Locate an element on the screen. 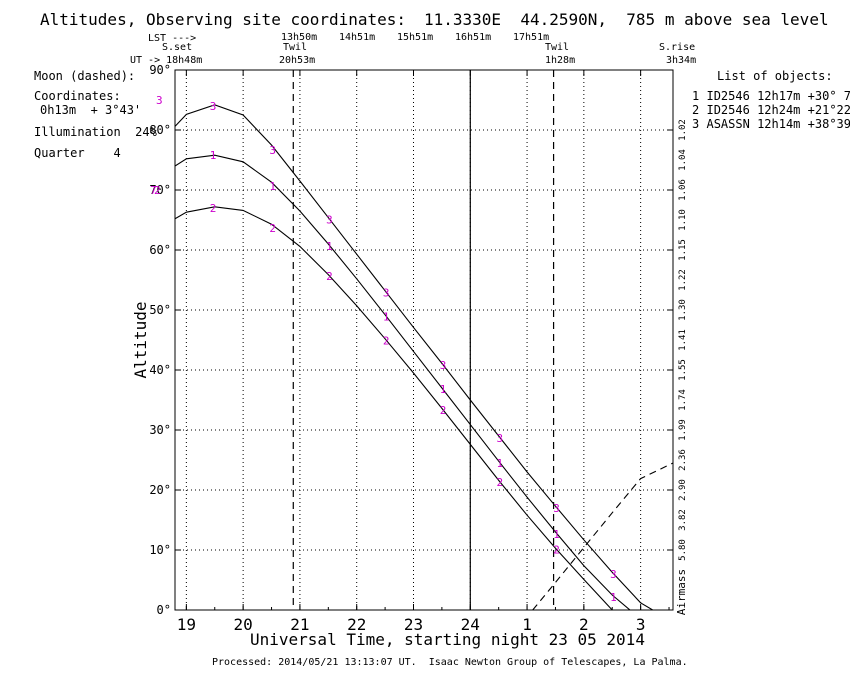  airmass-tick-label: 1.10 is located at coordinates (683, 220).